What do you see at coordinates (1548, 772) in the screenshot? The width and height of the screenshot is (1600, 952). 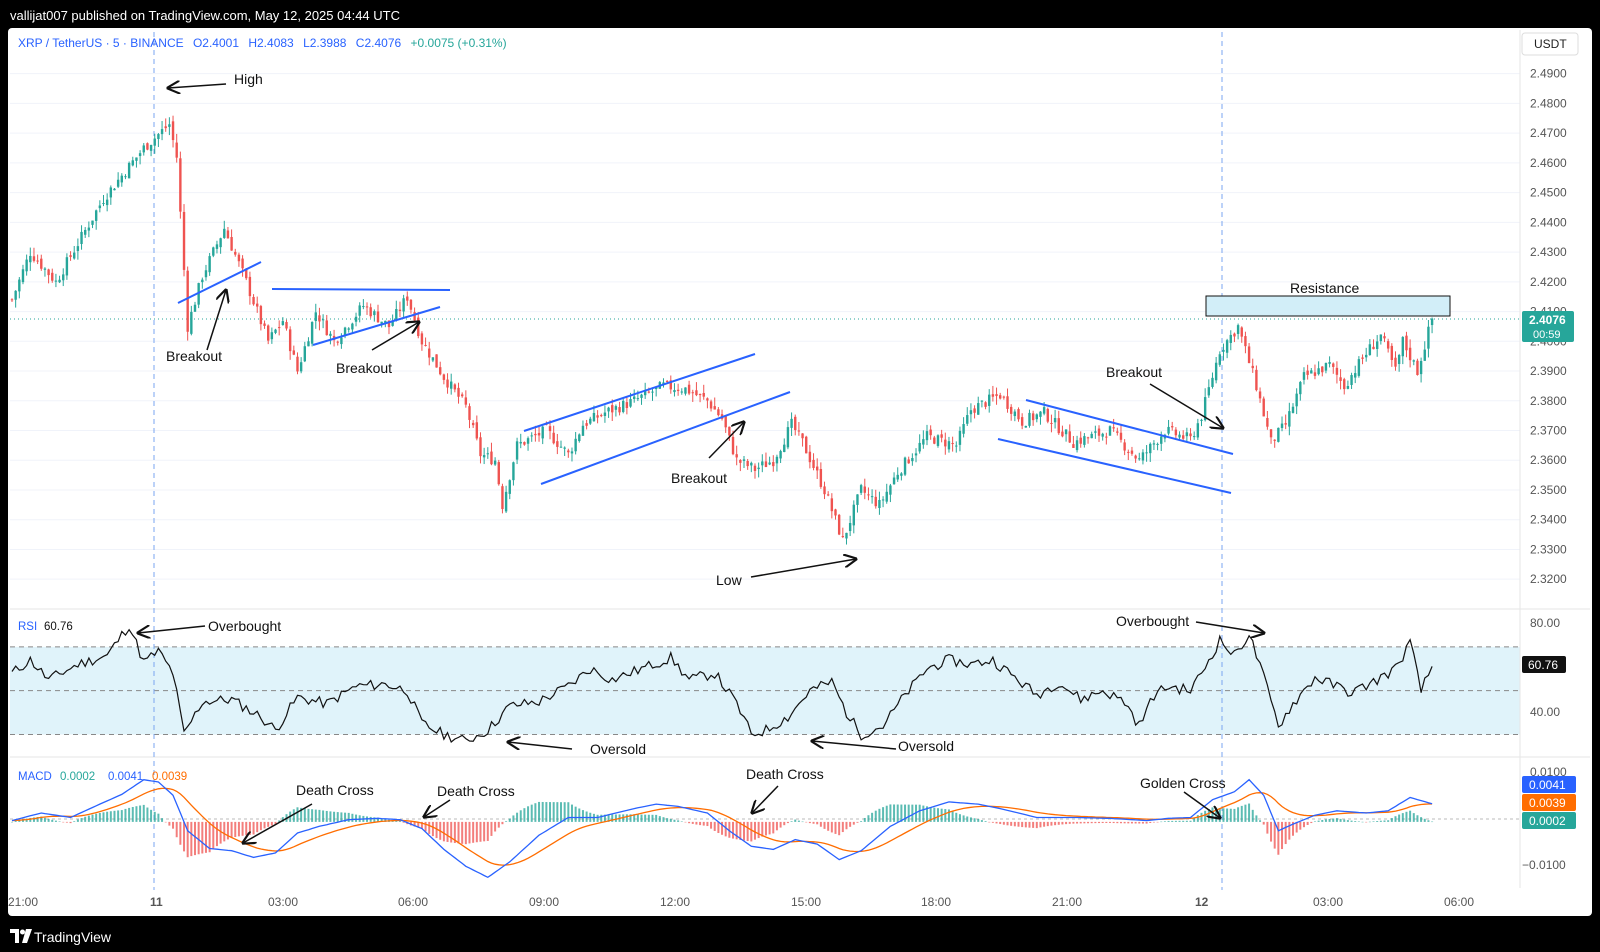 I see `macd-tick-pos: 0.0100` at bounding box center [1548, 772].